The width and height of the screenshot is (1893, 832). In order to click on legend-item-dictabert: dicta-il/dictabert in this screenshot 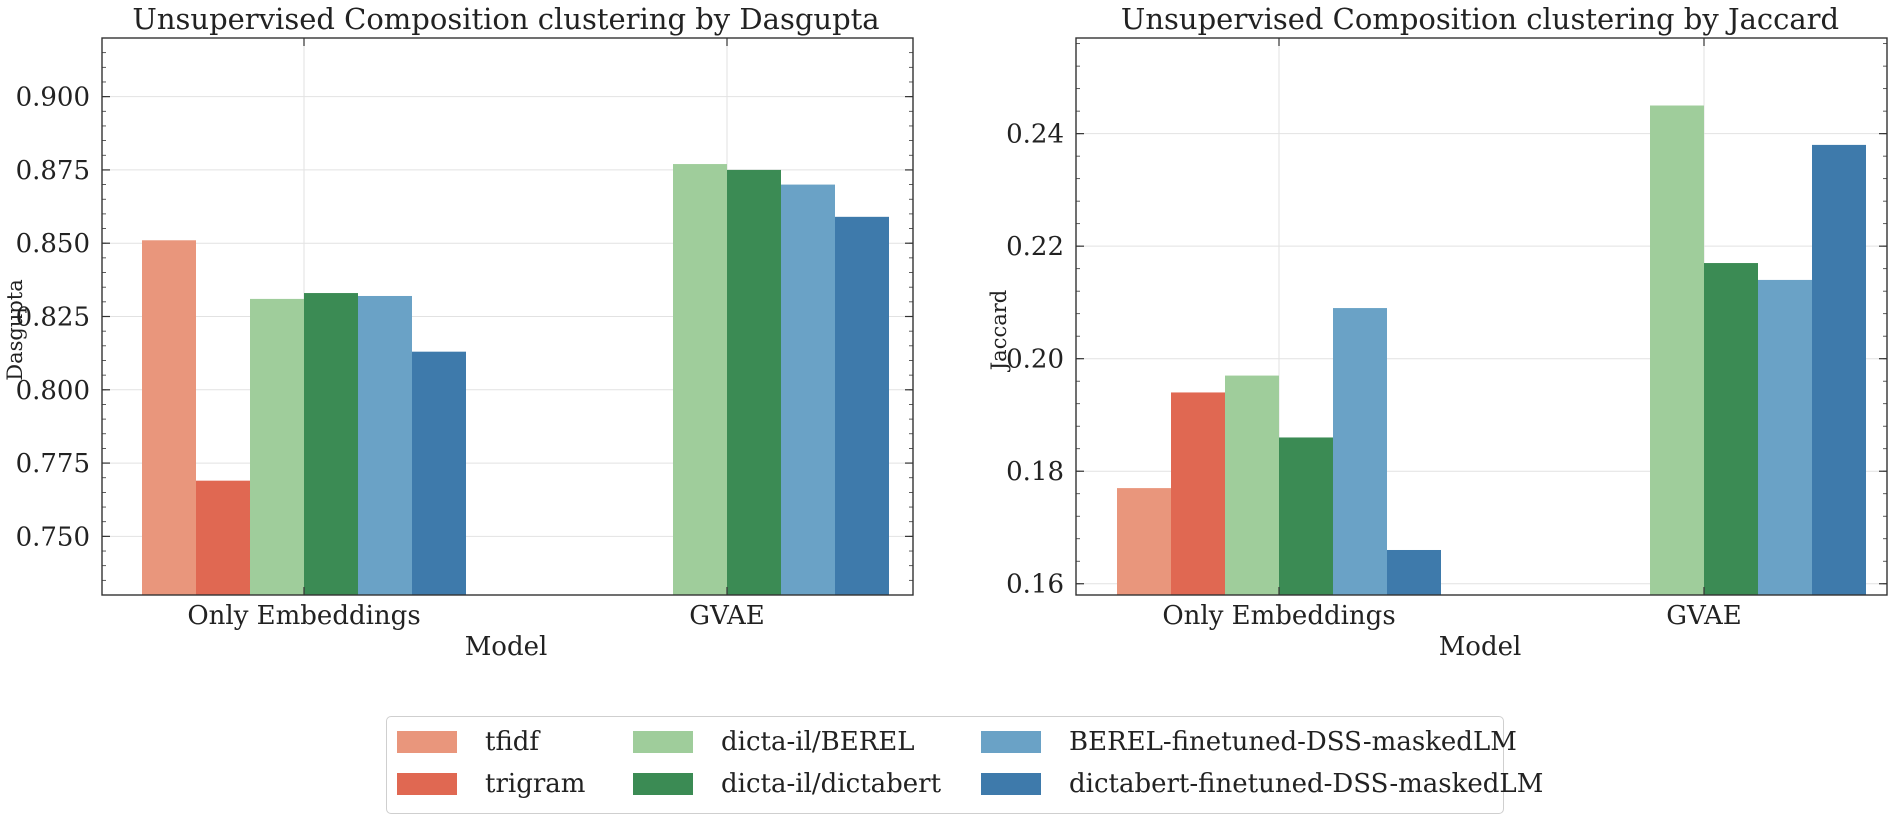, I will do `click(787, 784)`.